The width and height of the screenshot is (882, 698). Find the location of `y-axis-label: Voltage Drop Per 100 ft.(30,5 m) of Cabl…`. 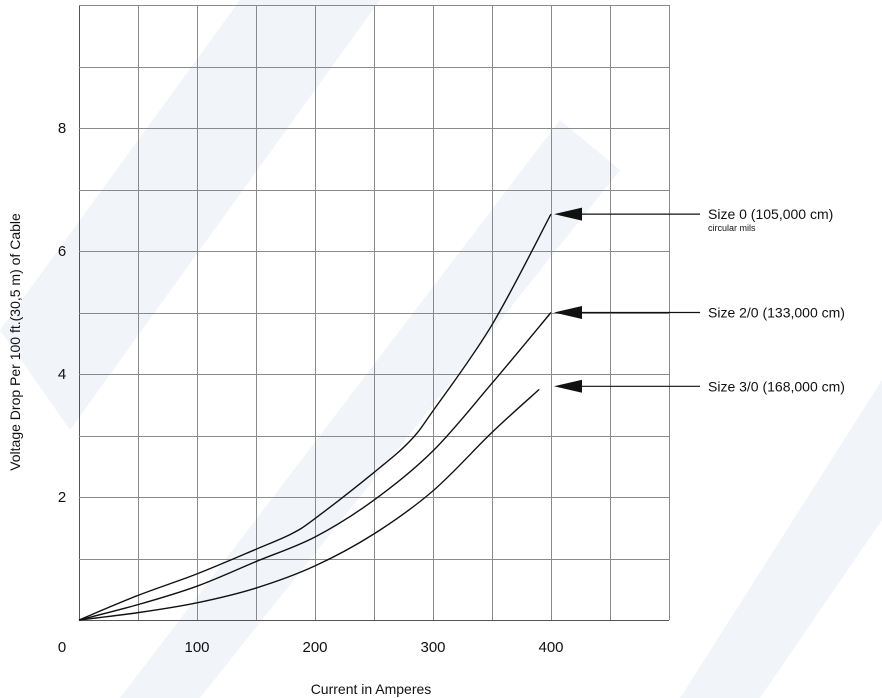

y-axis-label: Voltage Drop Per 100 ft.(30,5 m) of Cabl… is located at coordinates (15, 342).